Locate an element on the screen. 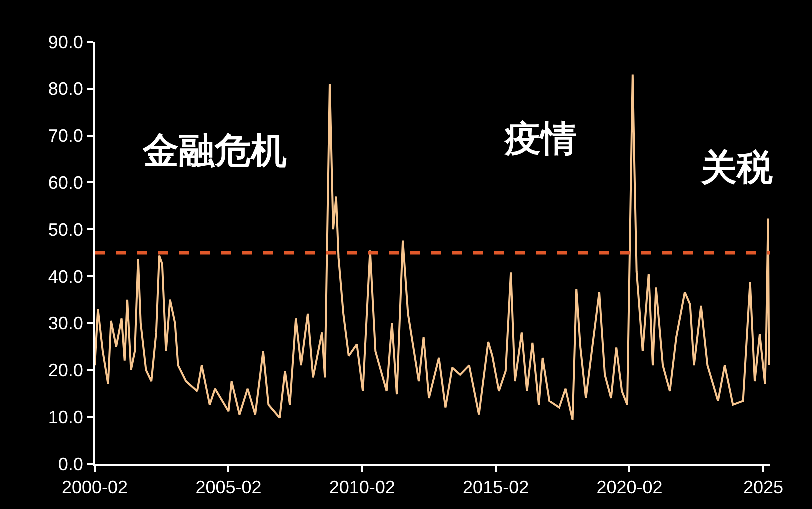  x-tick-label: 2005-02 is located at coordinates (229, 488).